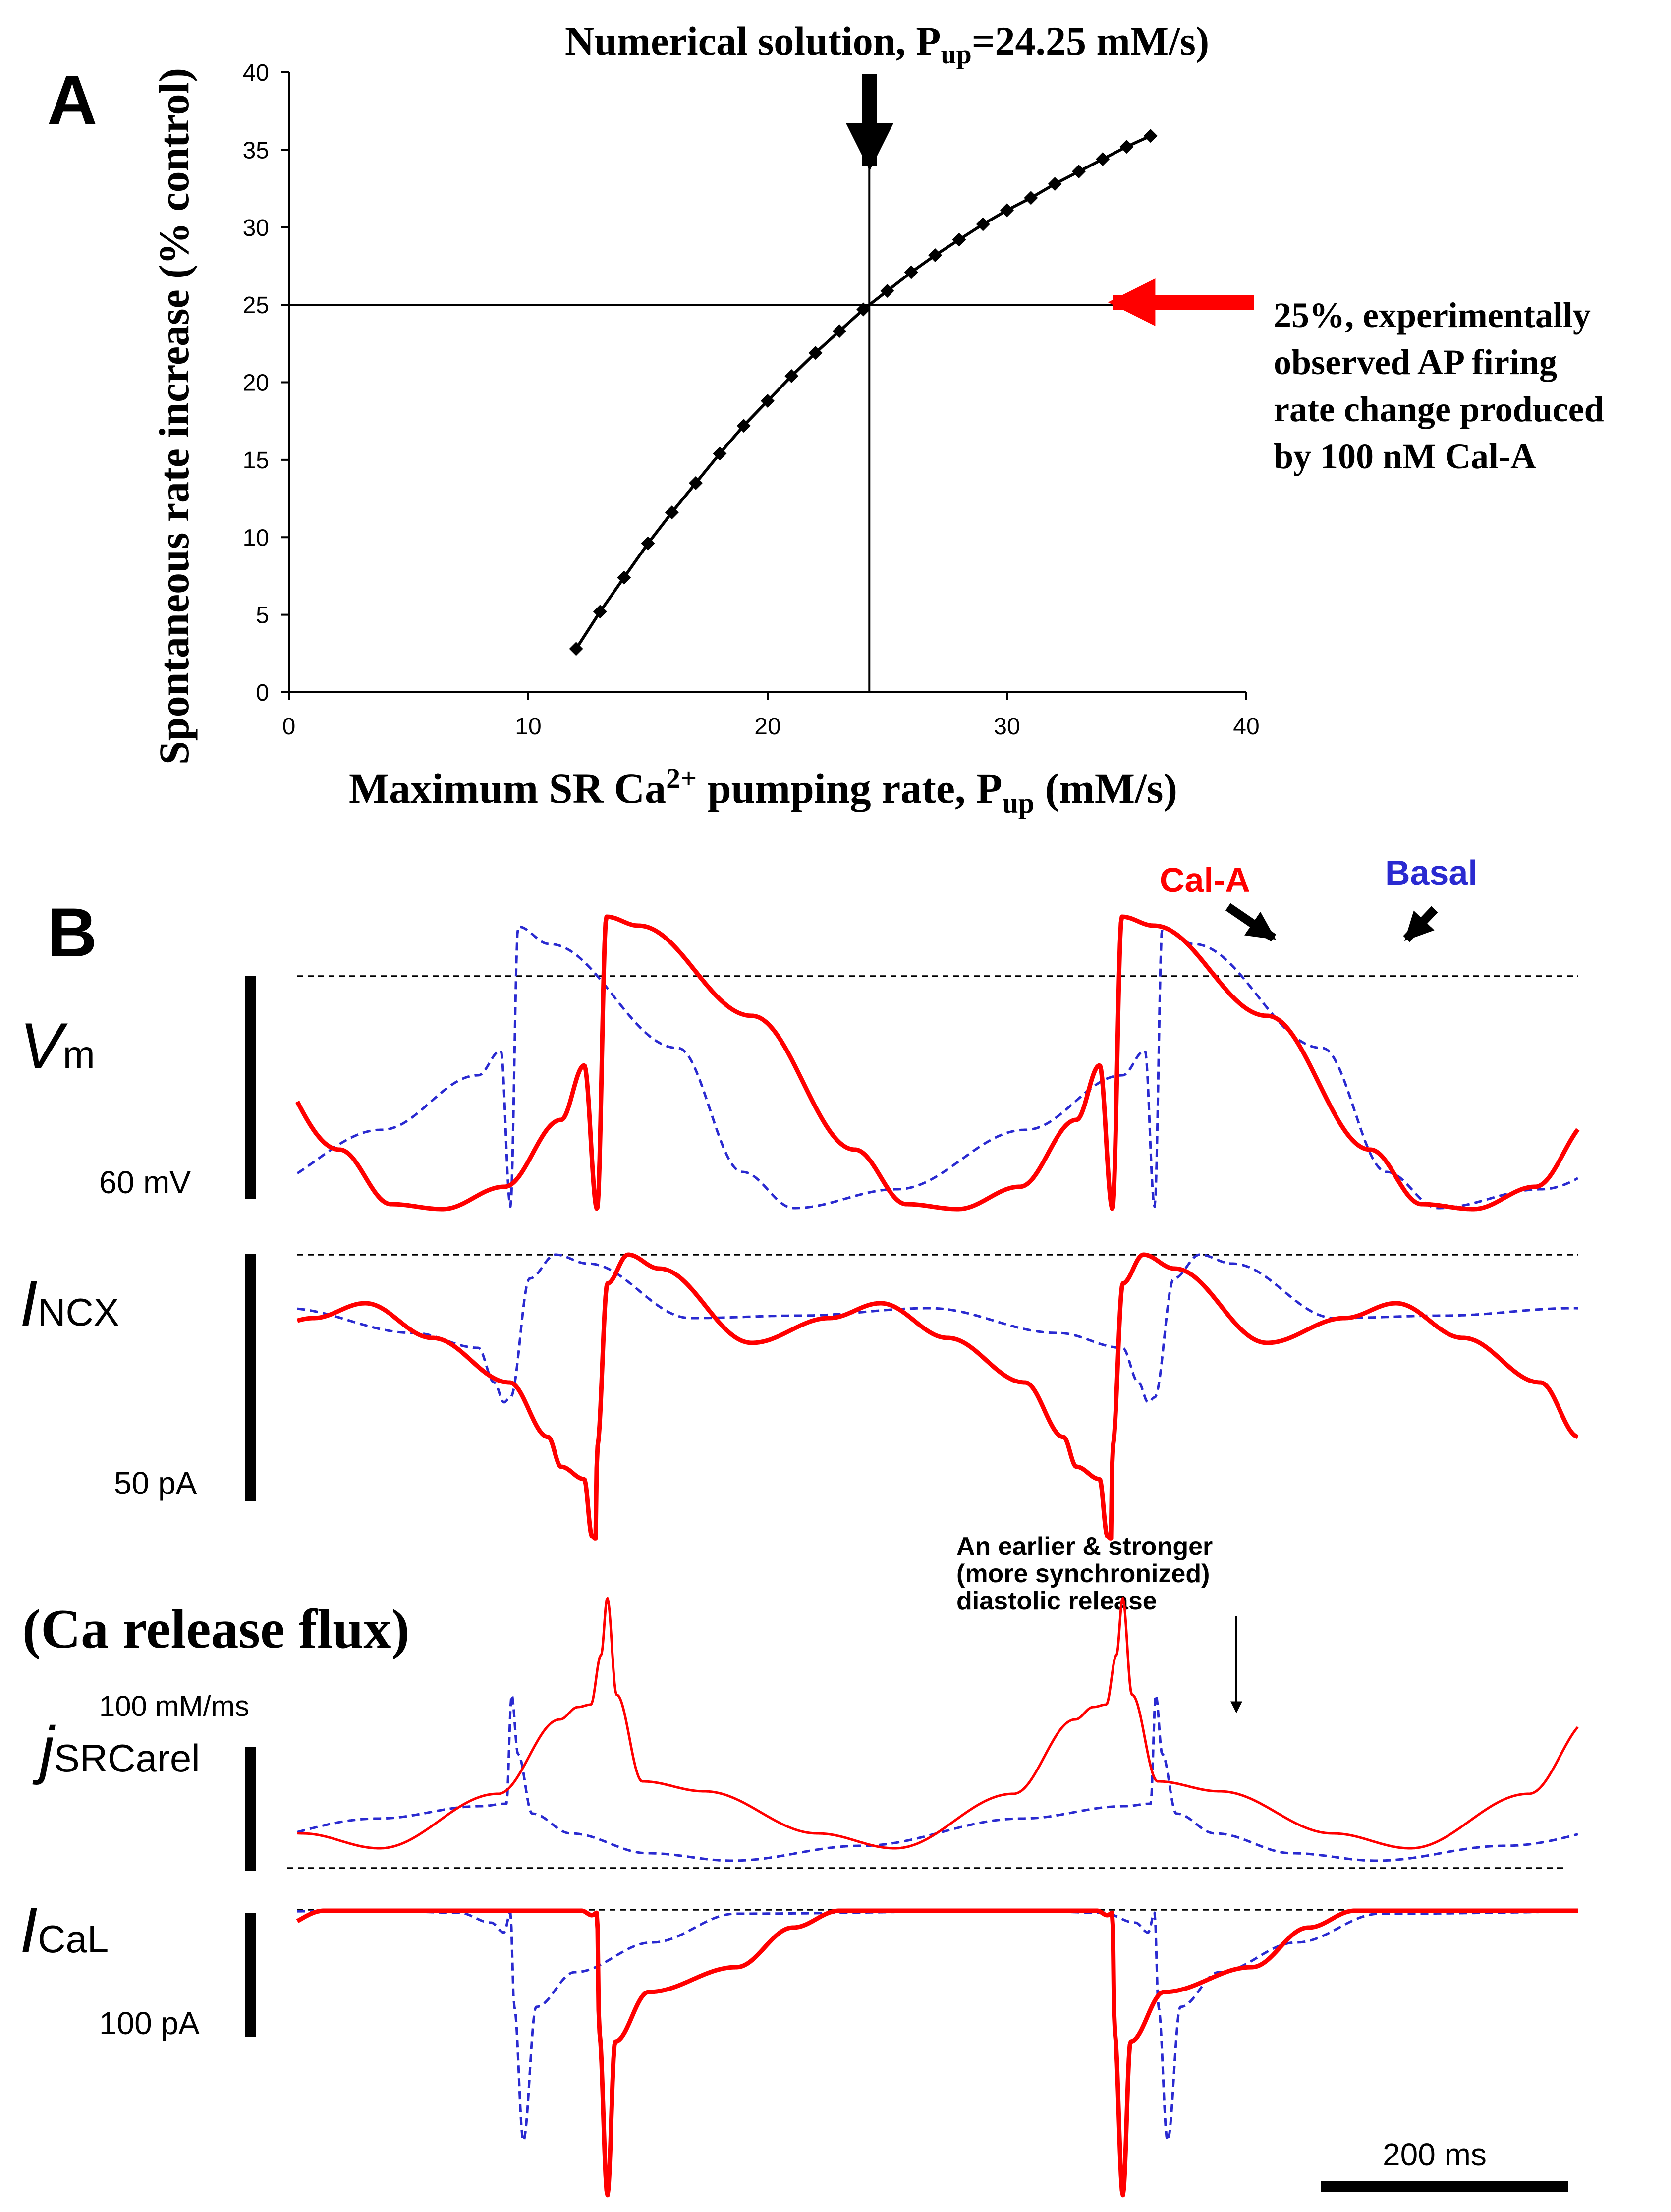 The height and width of the screenshot is (2212, 1671). I want to click on incx-cal-a-trace, so click(937, 1396).